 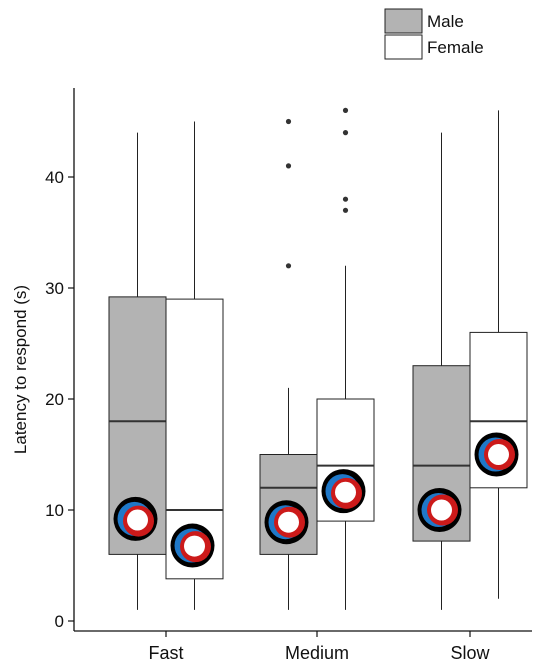 I want to click on category-labels: Fast Medium Slow, so click(x=319, y=652).